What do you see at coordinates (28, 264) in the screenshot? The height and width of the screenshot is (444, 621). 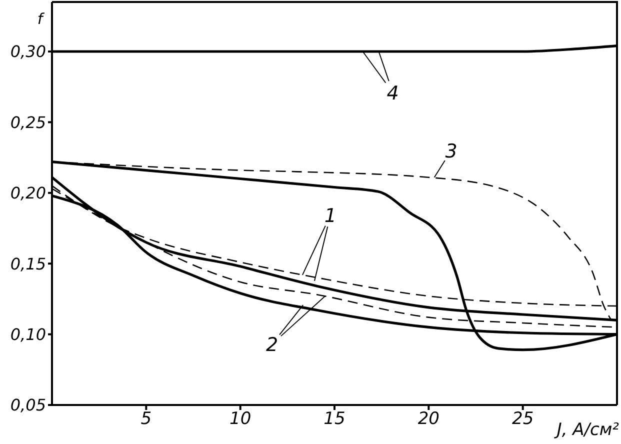 I see `y-tick-label: 0,15` at bounding box center [28, 264].